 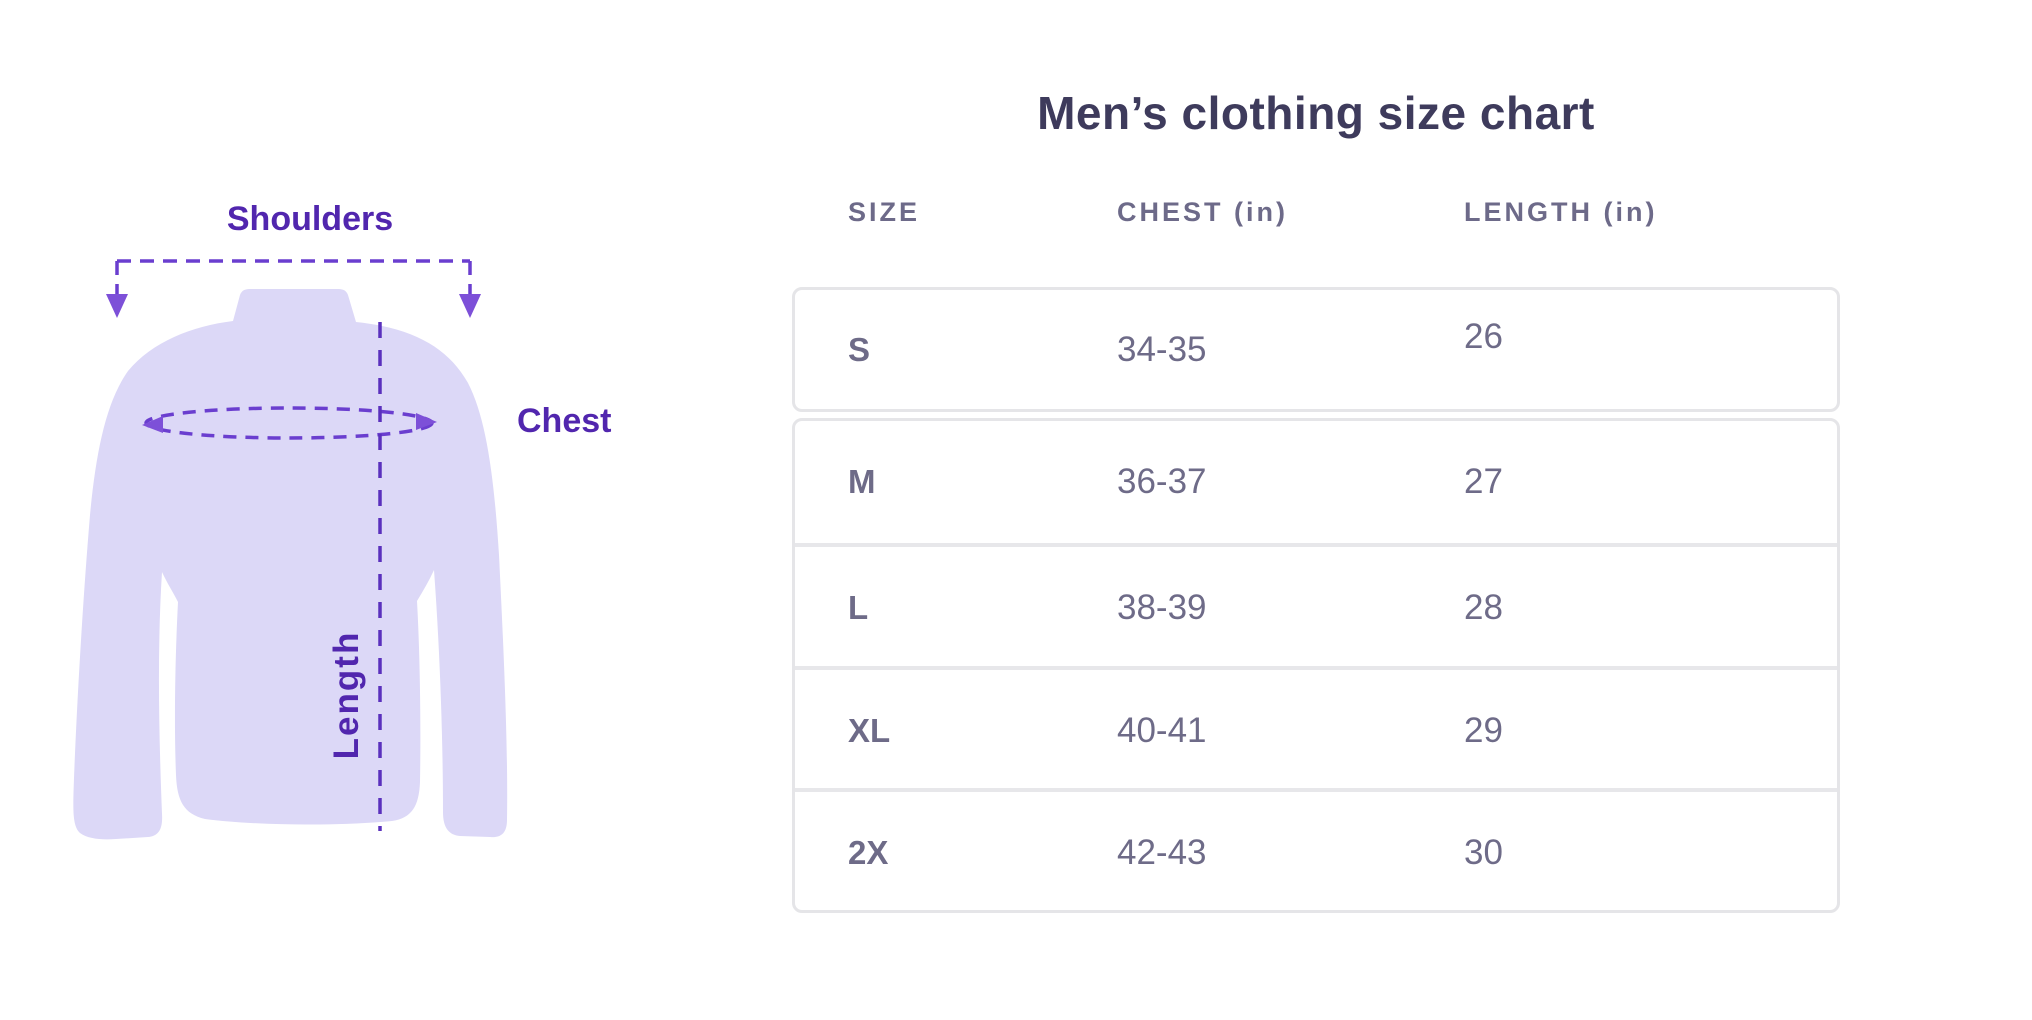 What do you see at coordinates (858, 608) in the screenshot?
I see `size-value: L` at bounding box center [858, 608].